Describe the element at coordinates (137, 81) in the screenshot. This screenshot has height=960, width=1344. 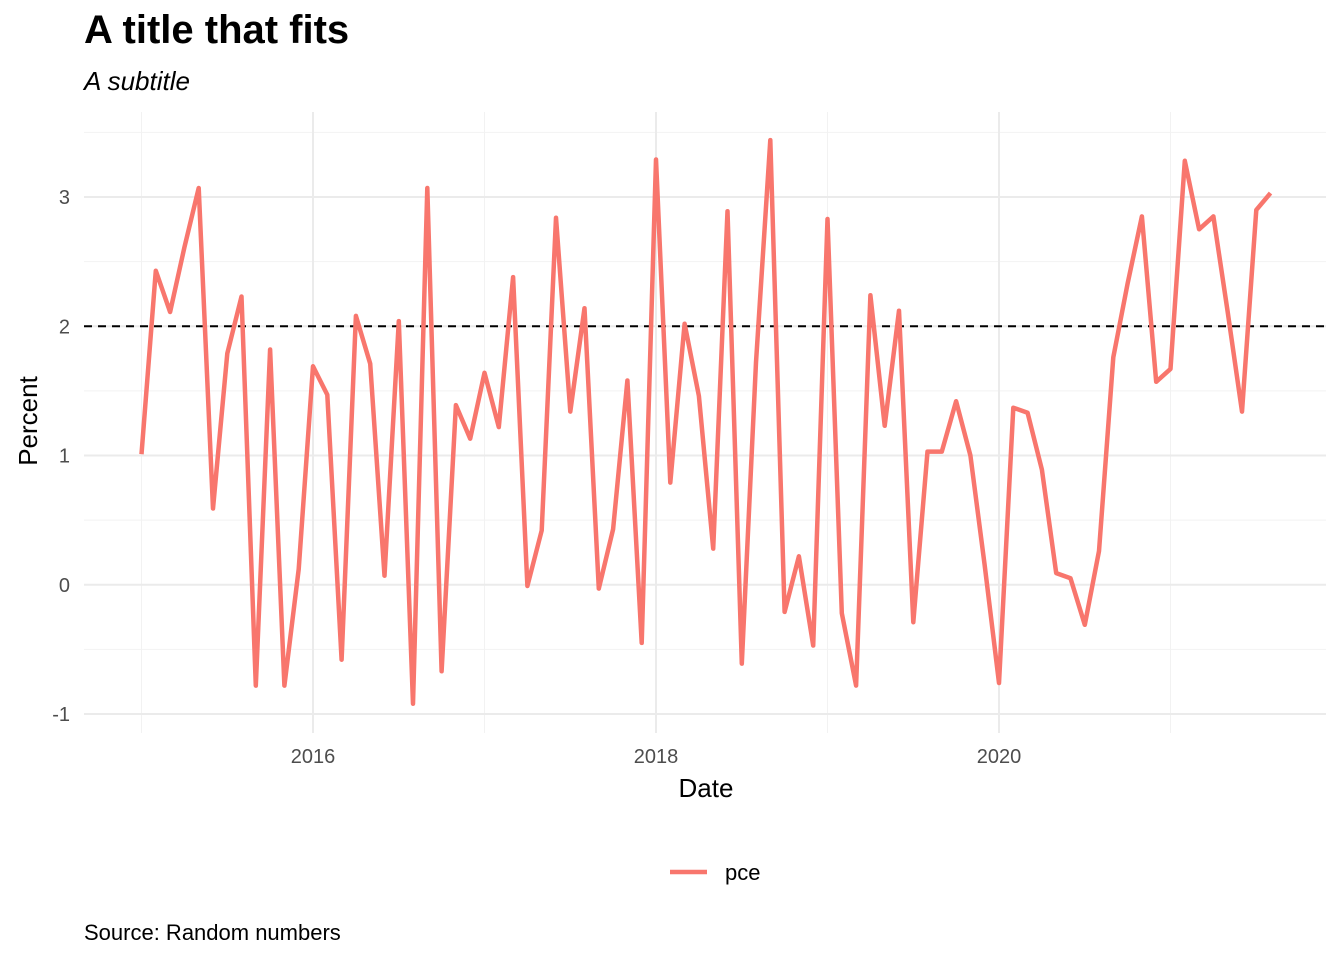
I see `chart-subtitle: A subtitle` at that location.